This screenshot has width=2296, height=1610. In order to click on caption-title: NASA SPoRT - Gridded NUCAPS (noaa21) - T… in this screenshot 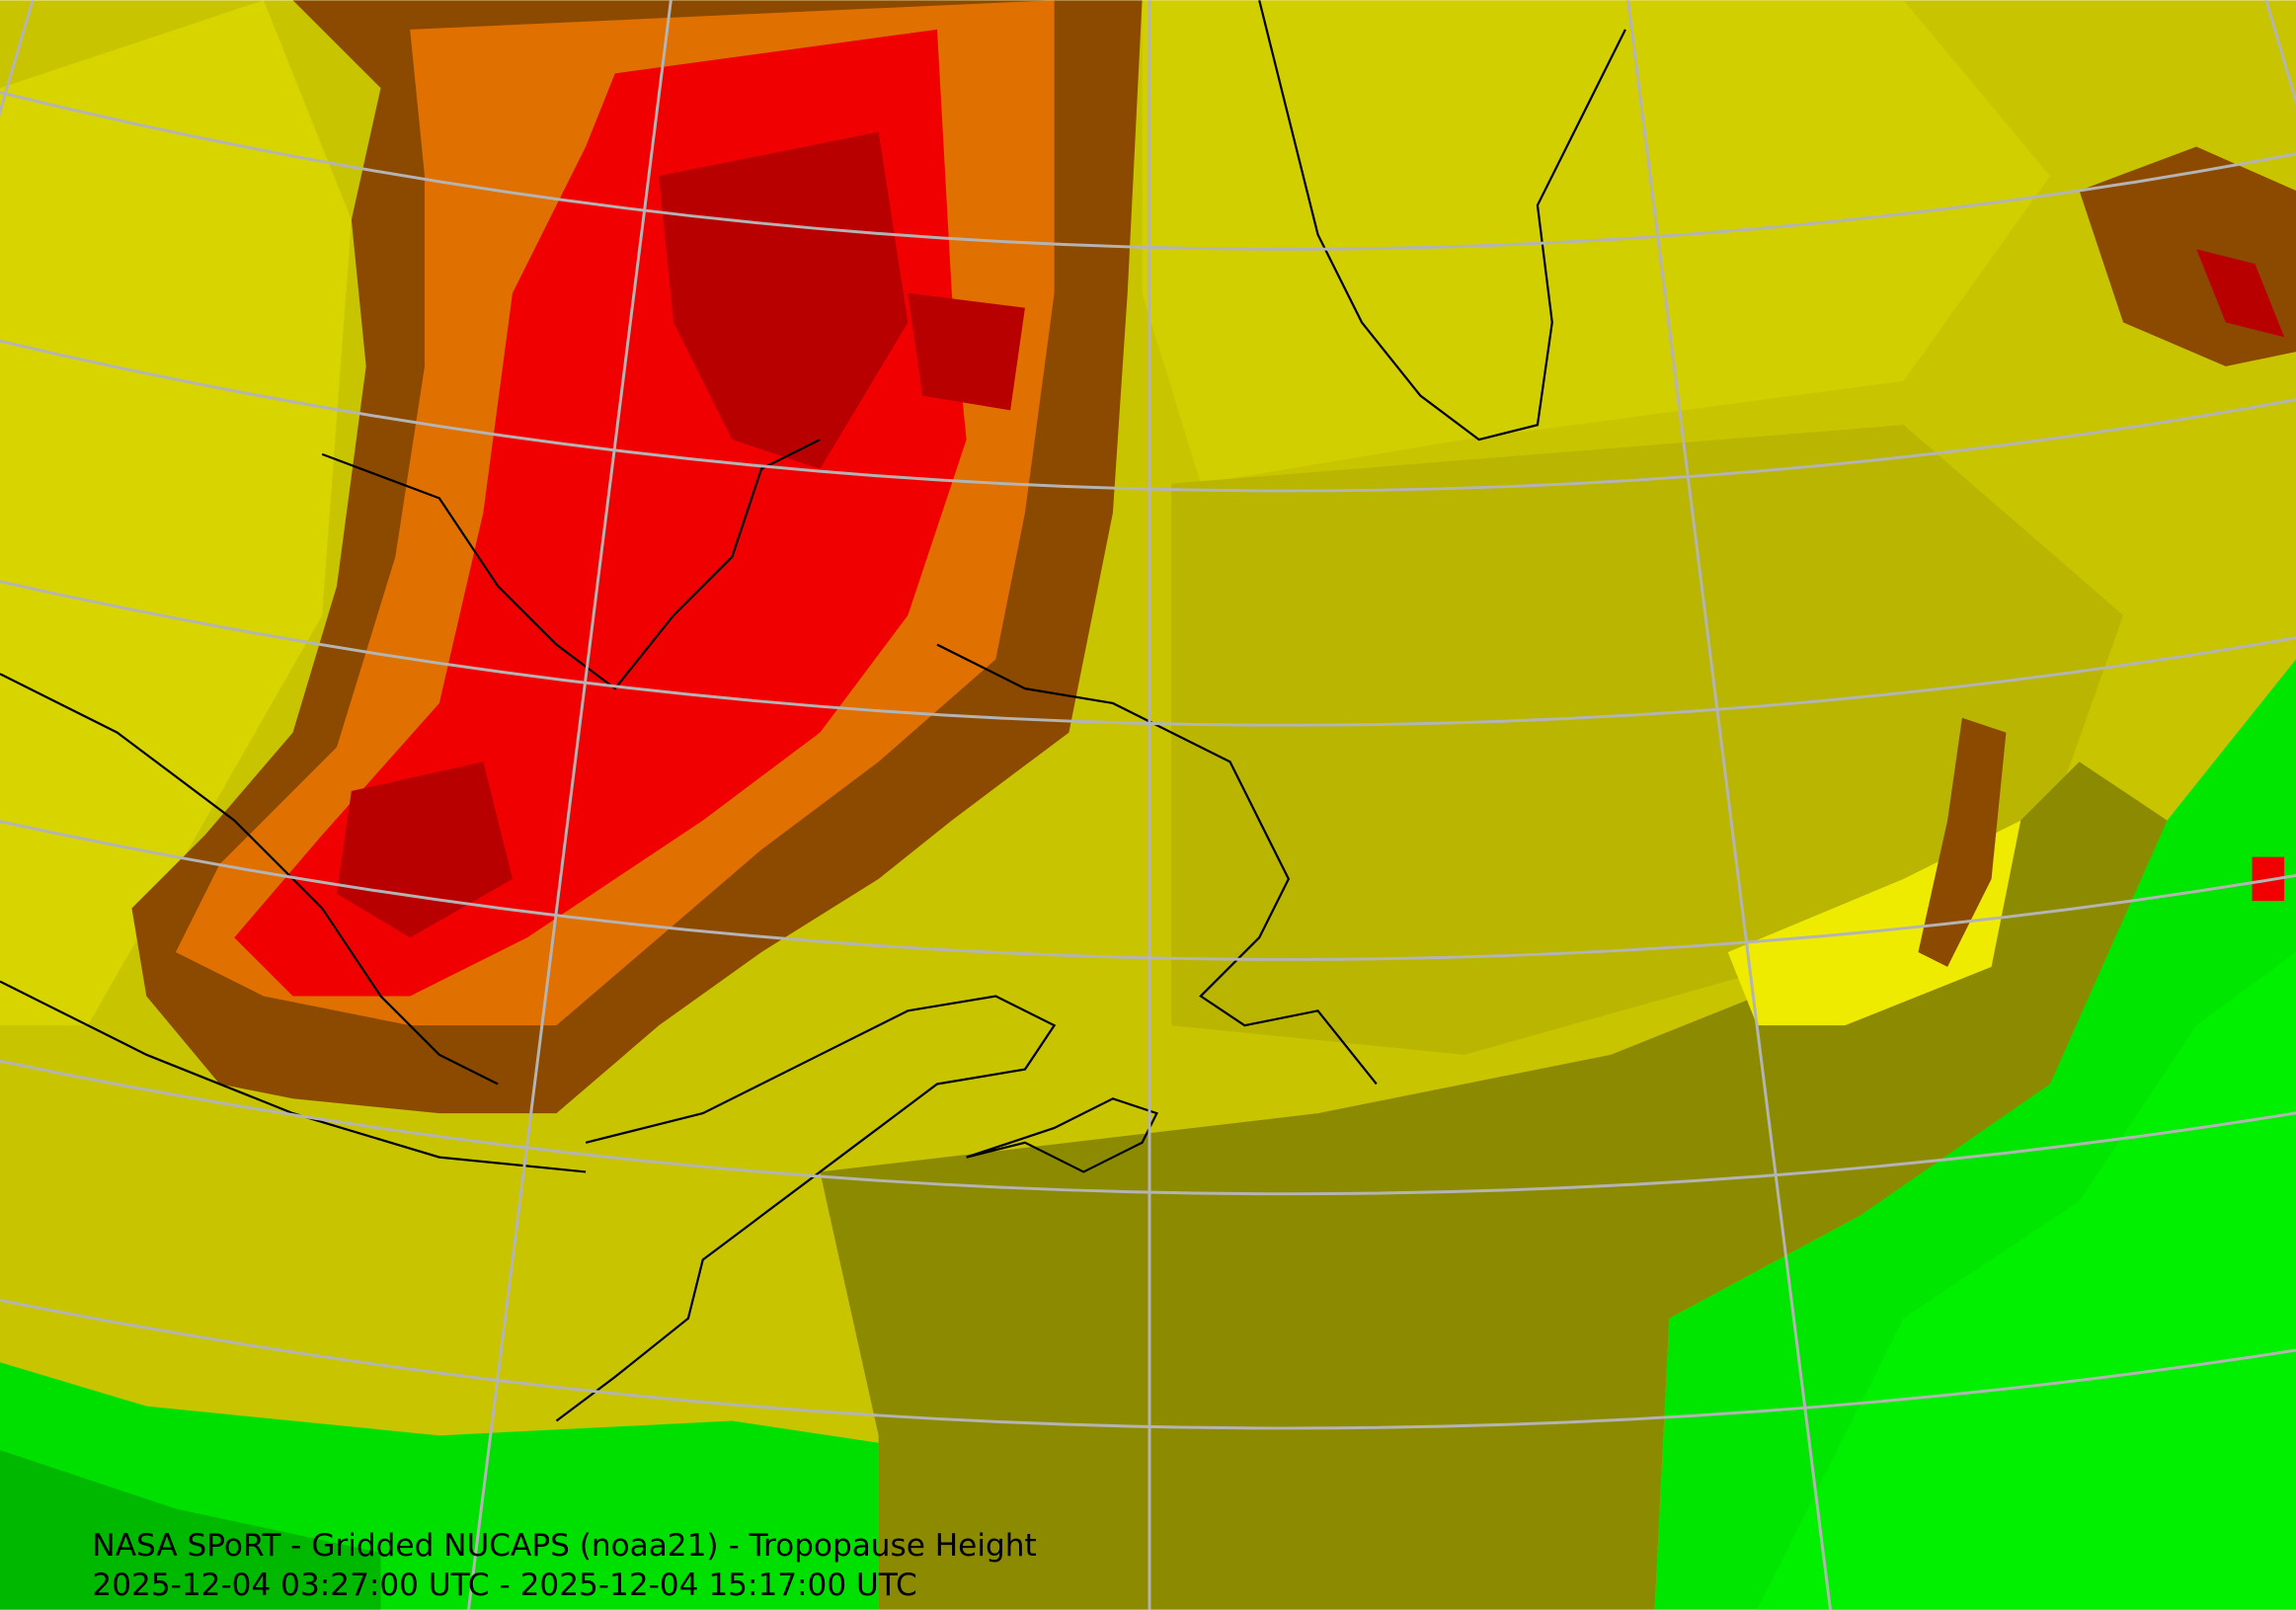, I will do `click(564, 1546)`.